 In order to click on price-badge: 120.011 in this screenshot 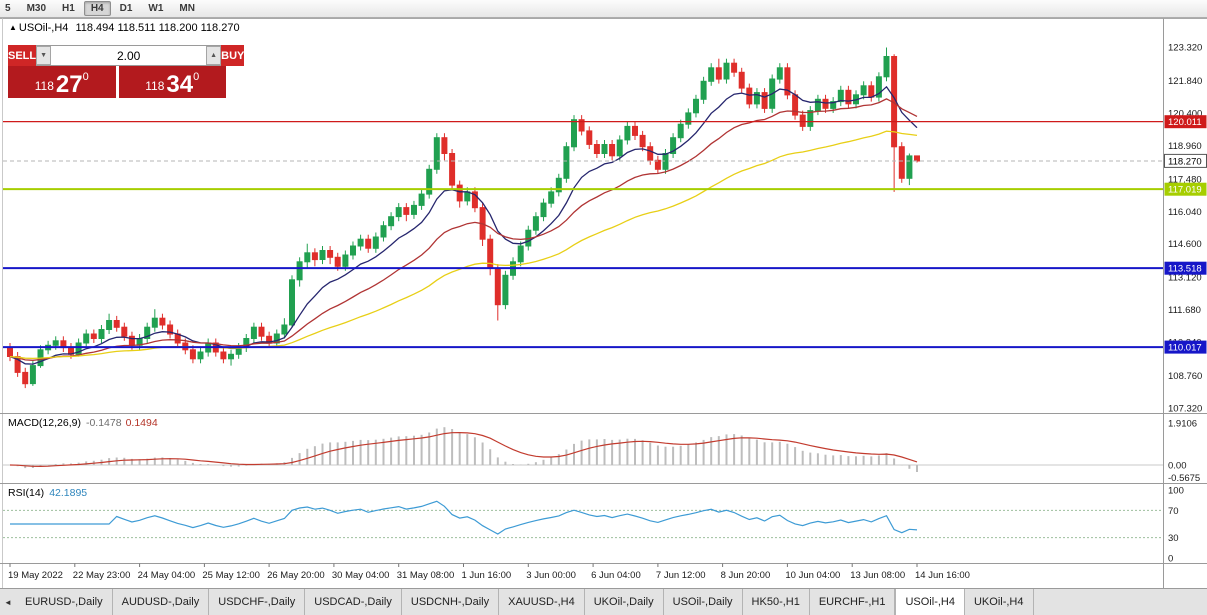, I will do `click(1185, 122)`.